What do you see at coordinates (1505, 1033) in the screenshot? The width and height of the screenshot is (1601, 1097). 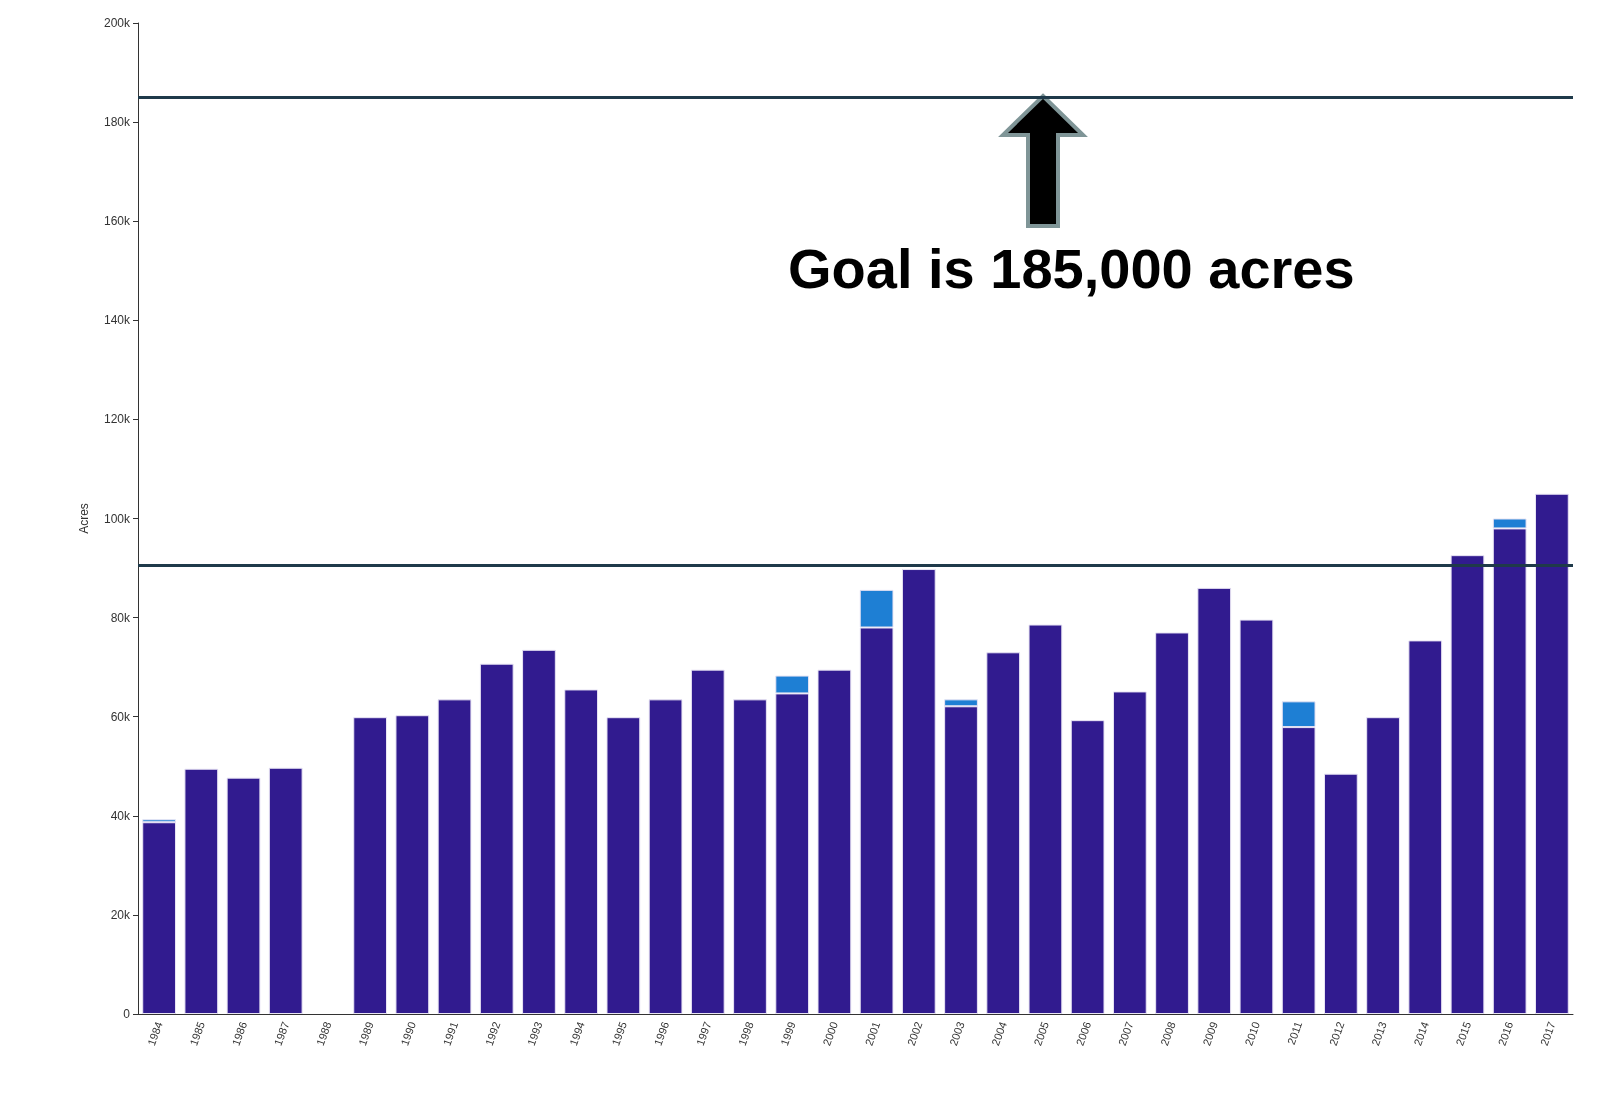 I see `x-tick-label: 2016` at bounding box center [1505, 1033].